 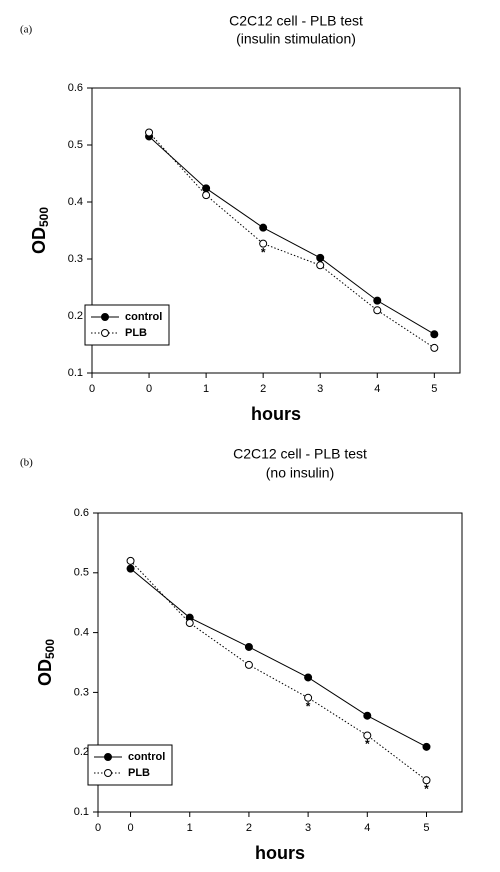 I want to click on chart-subtitle: (insulin stimulation), so click(x=296, y=39).